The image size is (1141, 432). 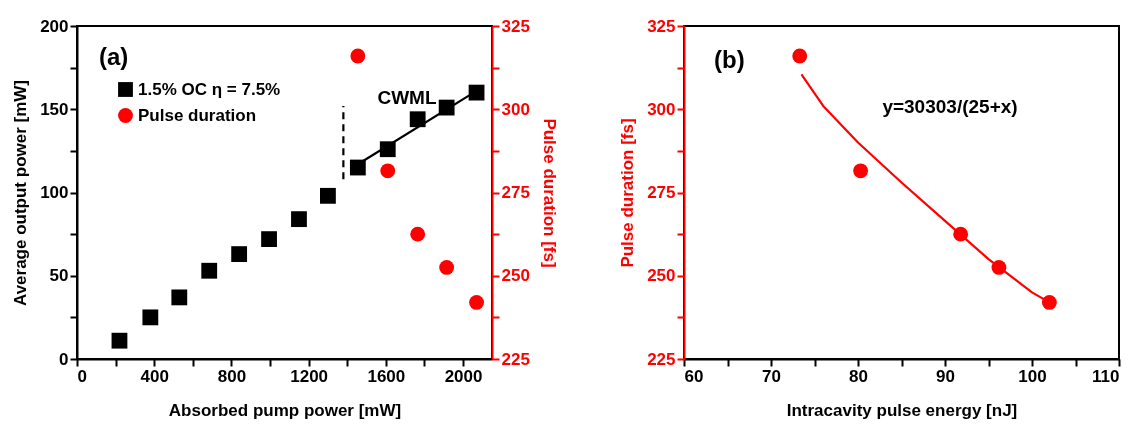 What do you see at coordinates (1106, 376) in the screenshot?
I see `x-tick-label: 110` at bounding box center [1106, 376].